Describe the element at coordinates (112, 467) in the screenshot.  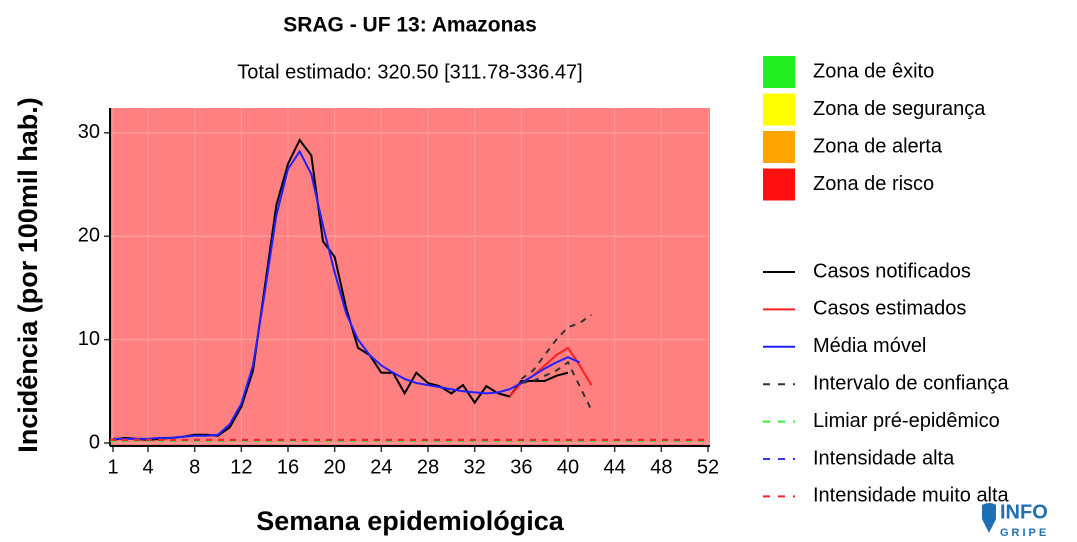
I see `x-tick-label: 1` at that location.